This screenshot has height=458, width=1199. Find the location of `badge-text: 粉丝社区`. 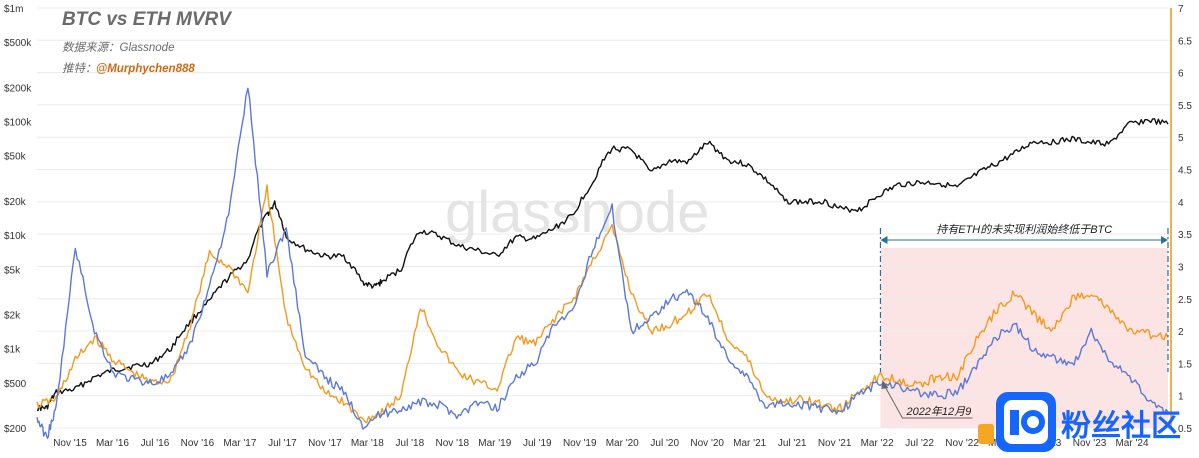

badge-text: 粉丝社区 is located at coordinates (1121, 426).